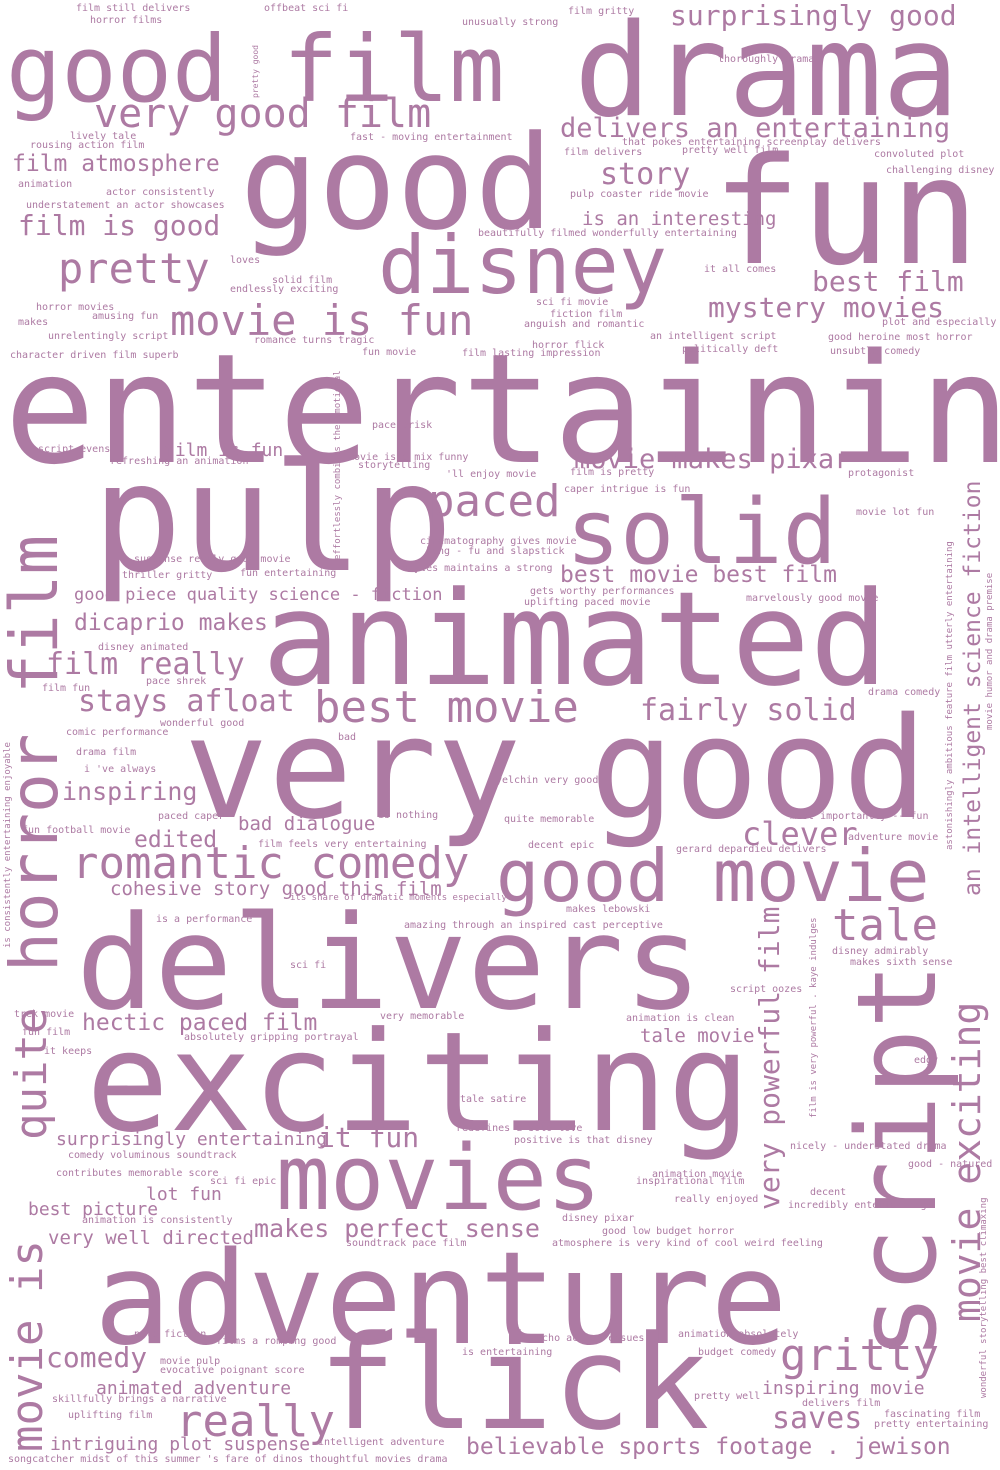 The width and height of the screenshot is (1000, 1470). I want to click on word-hectic-paced-film: hectic paced film, so click(200, 1023).